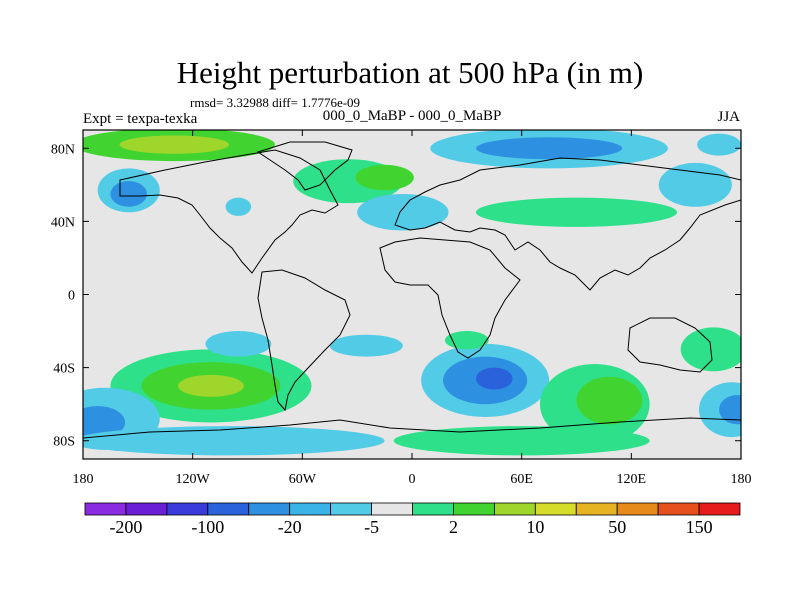 Image resolution: width=800 pixels, height=605 pixels. What do you see at coordinates (290, 527) in the screenshot?
I see `colorbar-label: -20` at bounding box center [290, 527].